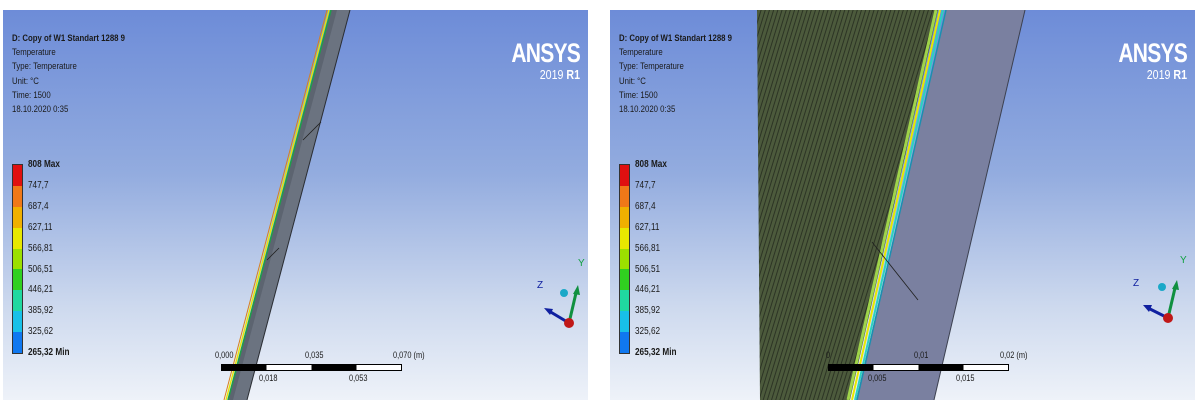 This screenshot has width=1197, height=400. What do you see at coordinates (358, 378) in the screenshot?
I see `scale-tick-label: 0,053` at bounding box center [358, 378].